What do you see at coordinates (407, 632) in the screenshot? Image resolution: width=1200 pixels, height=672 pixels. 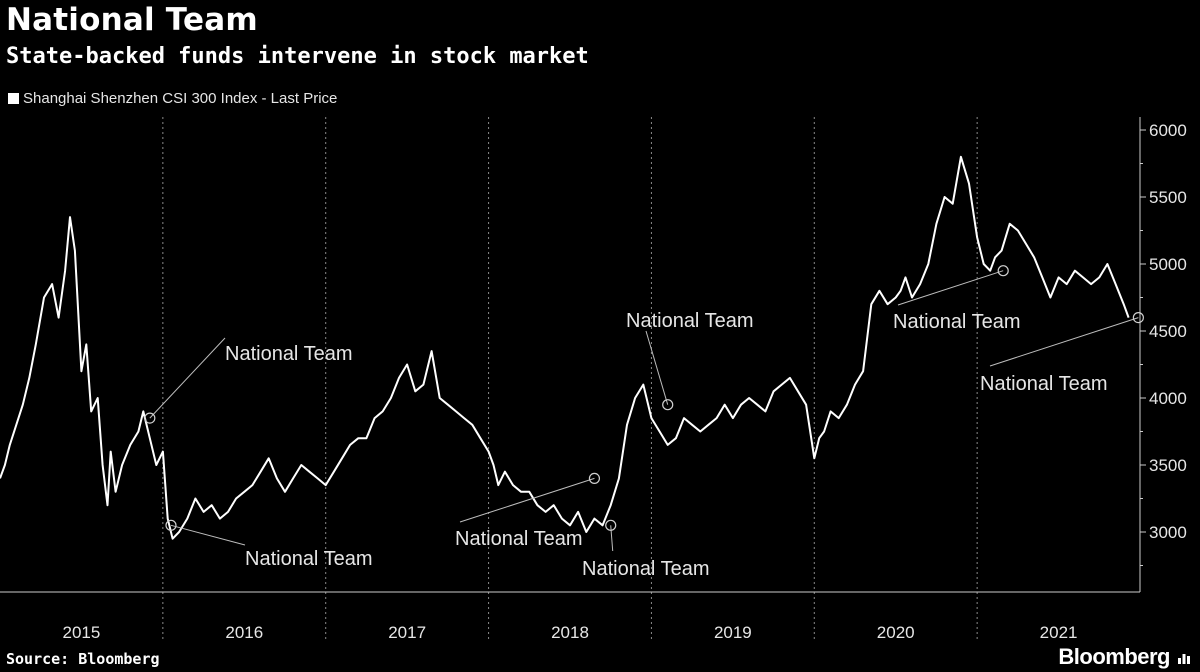 I see `x-tick-label: 2017` at bounding box center [407, 632].